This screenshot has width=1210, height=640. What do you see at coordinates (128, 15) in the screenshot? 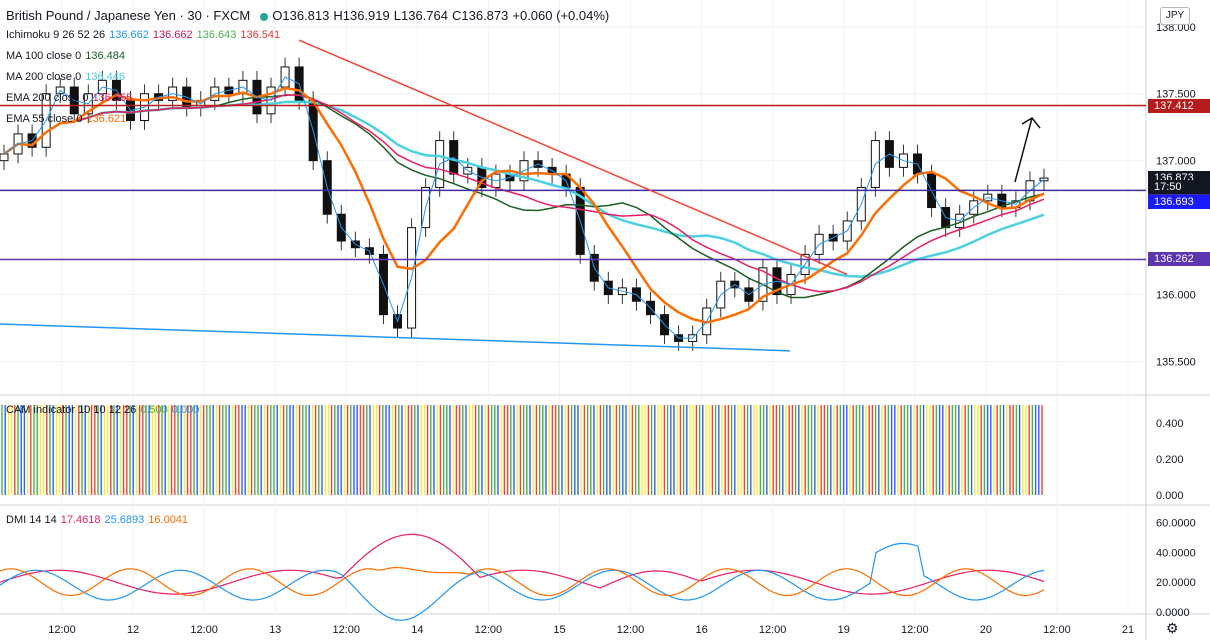
I see `symbol-title: British Pound / Japanese Yen · 30 · FXCM` at bounding box center [128, 15].